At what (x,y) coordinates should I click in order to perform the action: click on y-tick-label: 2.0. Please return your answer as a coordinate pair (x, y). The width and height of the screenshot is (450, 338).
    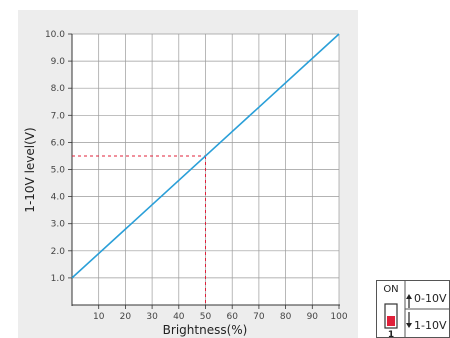
    Looking at the image, I should click on (58, 252).